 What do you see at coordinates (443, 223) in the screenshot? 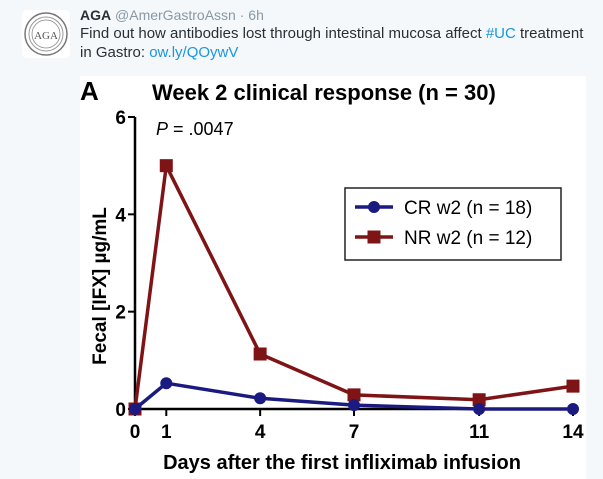
I see `legend-items: CR w2 (n = 18) NR w2 (n = 12)` at bounding box center [443, 223].